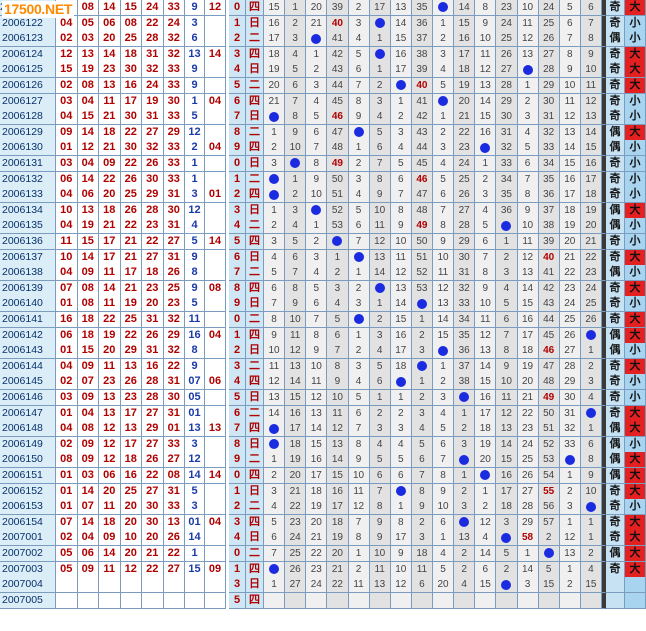  Describe the element at coordinates (296, 585) in the screenshot. I see `trend-cell: 27` at that location.